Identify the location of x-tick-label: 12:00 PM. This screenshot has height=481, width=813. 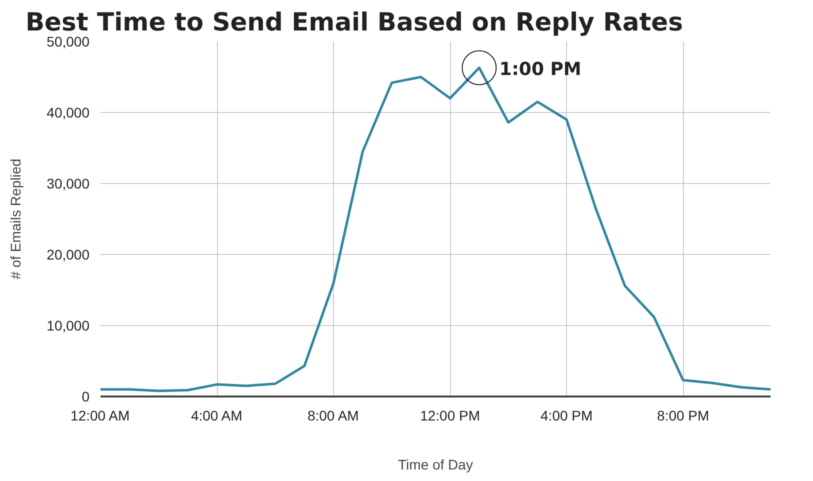
(450, 416).